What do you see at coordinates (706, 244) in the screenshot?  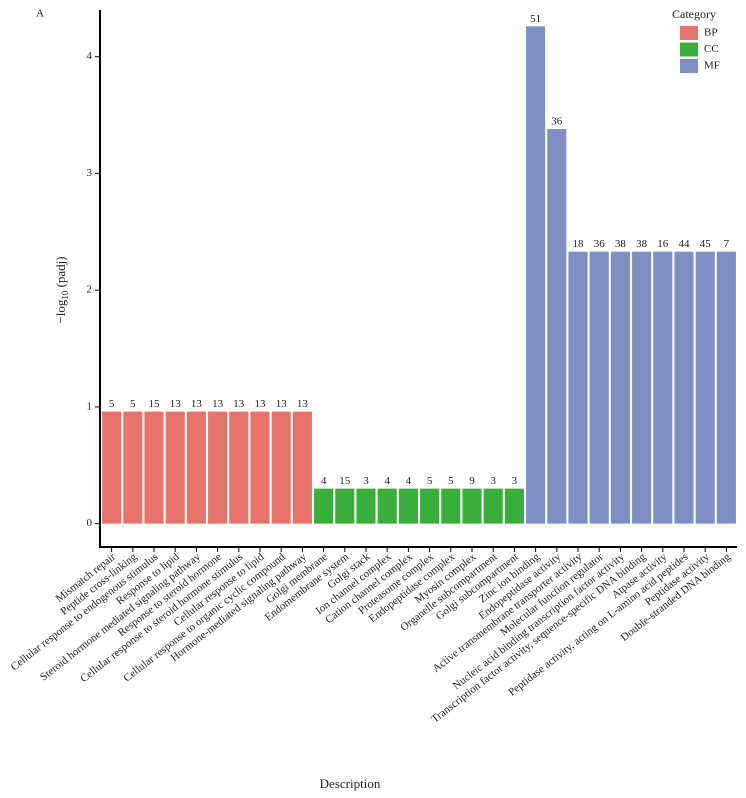 I see `count-label: 45` at bounding box center [706, 244].